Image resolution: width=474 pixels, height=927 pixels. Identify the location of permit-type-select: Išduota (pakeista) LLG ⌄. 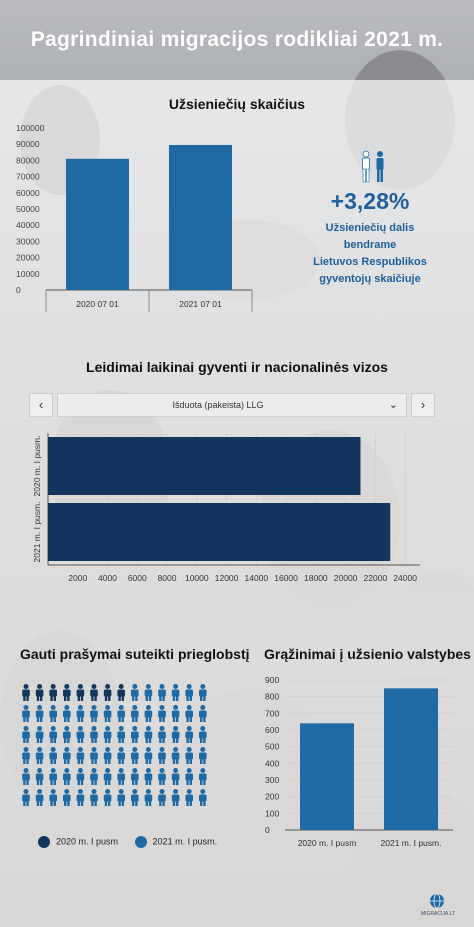
(232, 405).